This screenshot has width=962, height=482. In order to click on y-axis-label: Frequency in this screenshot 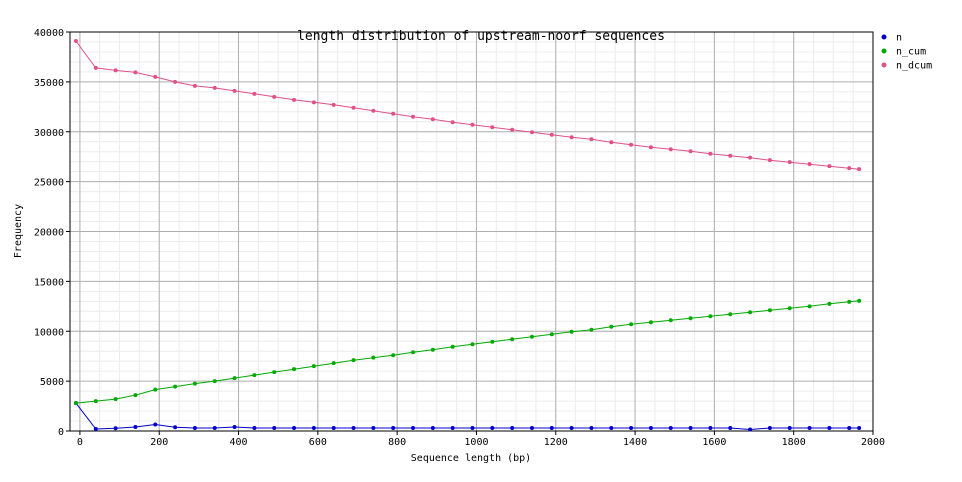, I will do `click(18, 231)`.